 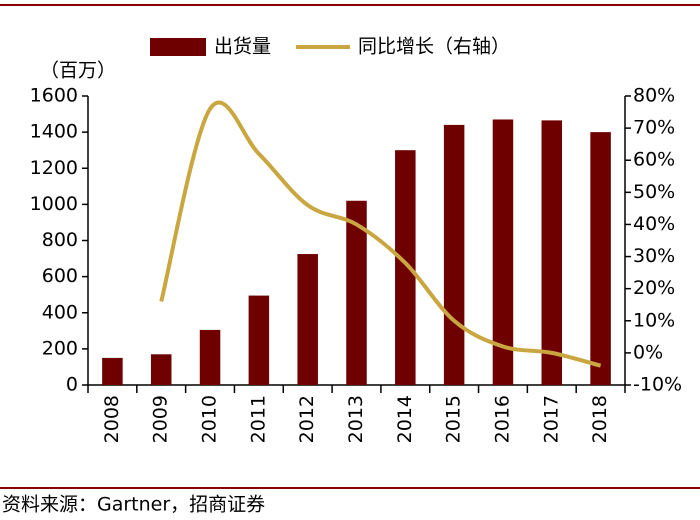 I want to click on x-tick-label: 2009, so click(x=161, y=419).